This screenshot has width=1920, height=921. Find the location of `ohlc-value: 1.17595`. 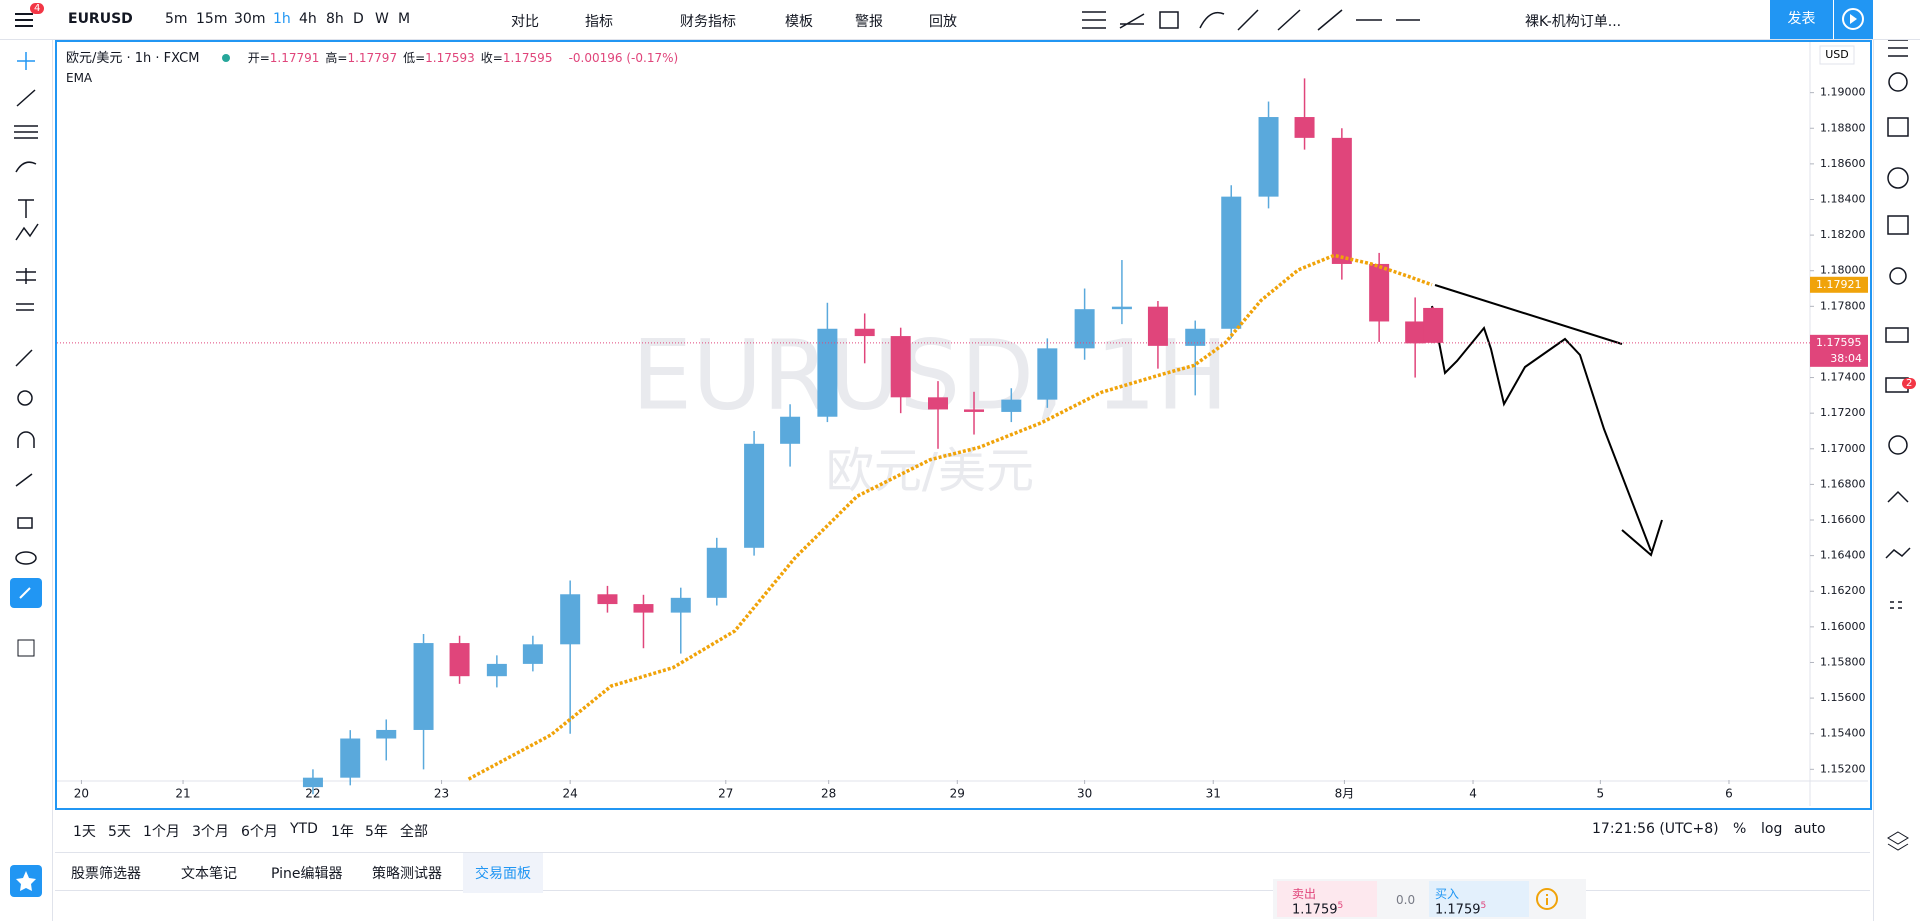

ohlc-value: 1.17595 is located at coordinates (527, 58).